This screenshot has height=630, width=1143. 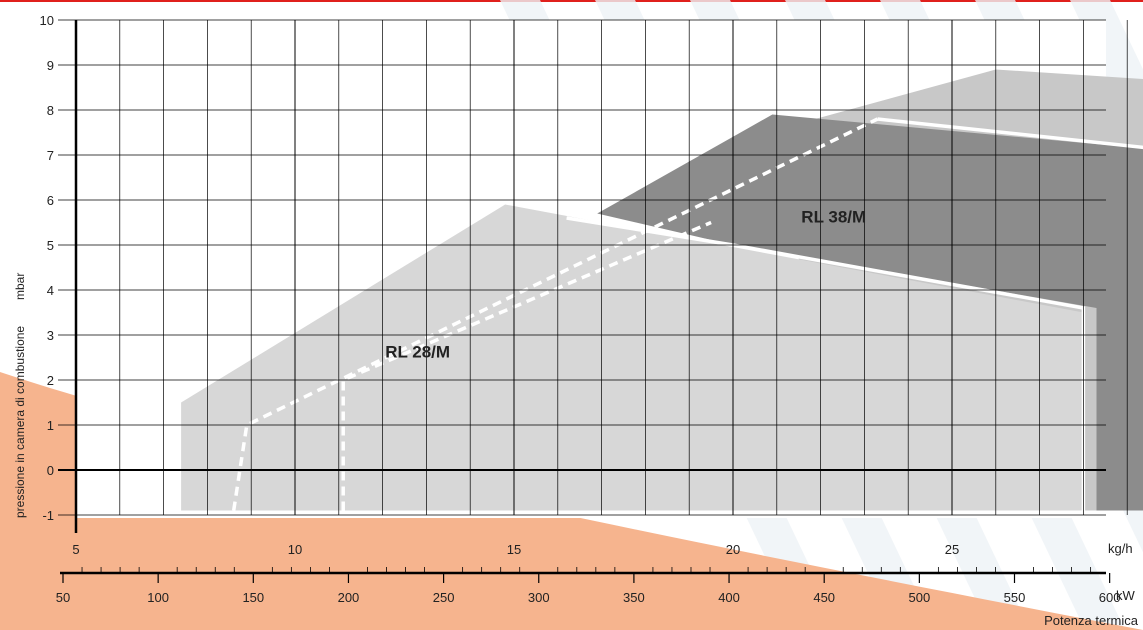 What do you see at coordinates (833, 217) in the screenshot?
I see `region-label-rl-38-m: RL 38/M` at bounding box center [833, 217].